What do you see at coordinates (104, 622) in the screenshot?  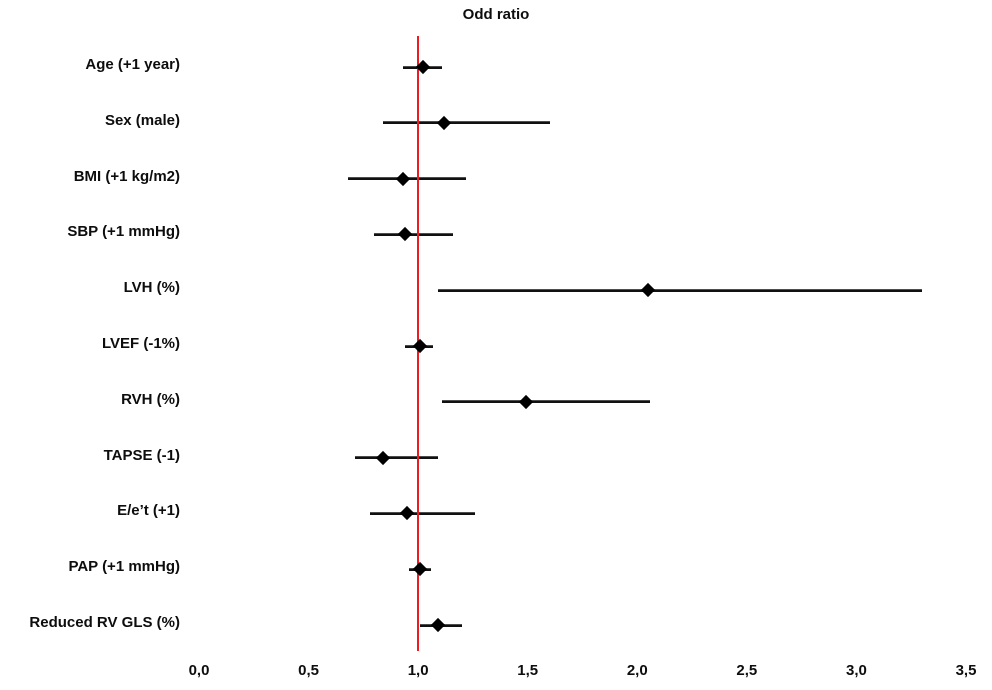 I see `row-label: Reduced RV GLS (%)` at bounding box center [104, 622].